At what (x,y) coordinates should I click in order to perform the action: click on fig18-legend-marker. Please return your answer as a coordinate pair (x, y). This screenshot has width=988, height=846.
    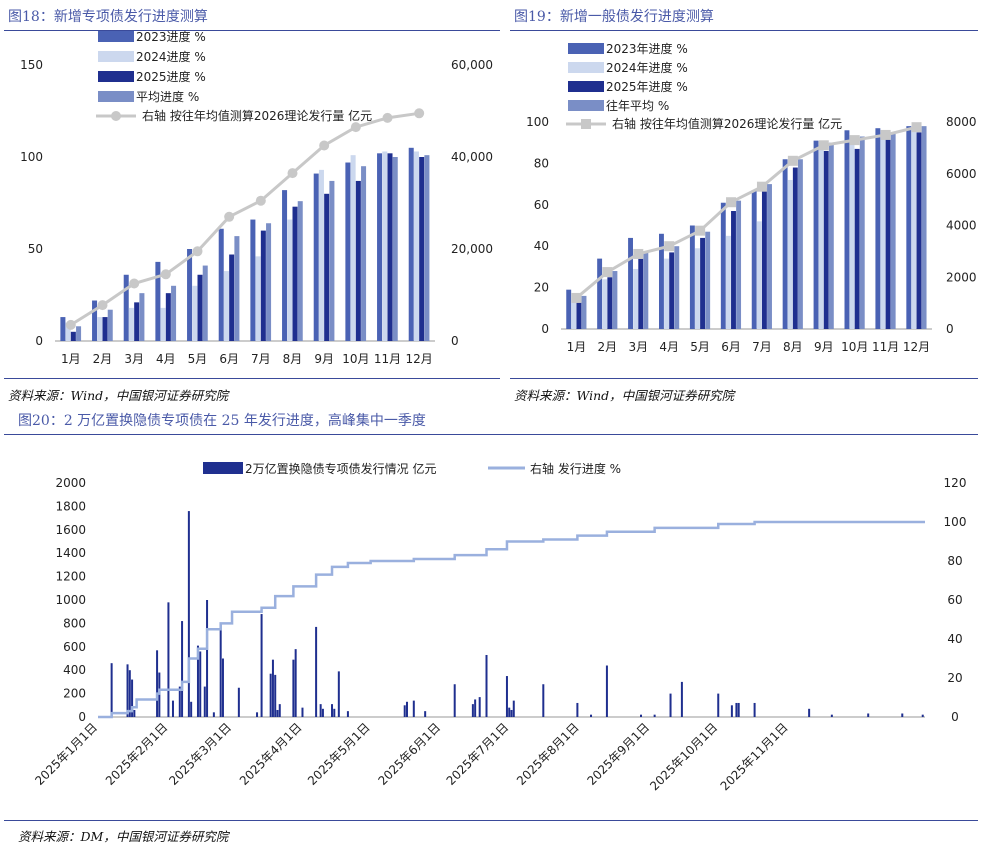
    Looking at the image, I should click on (116, 116).